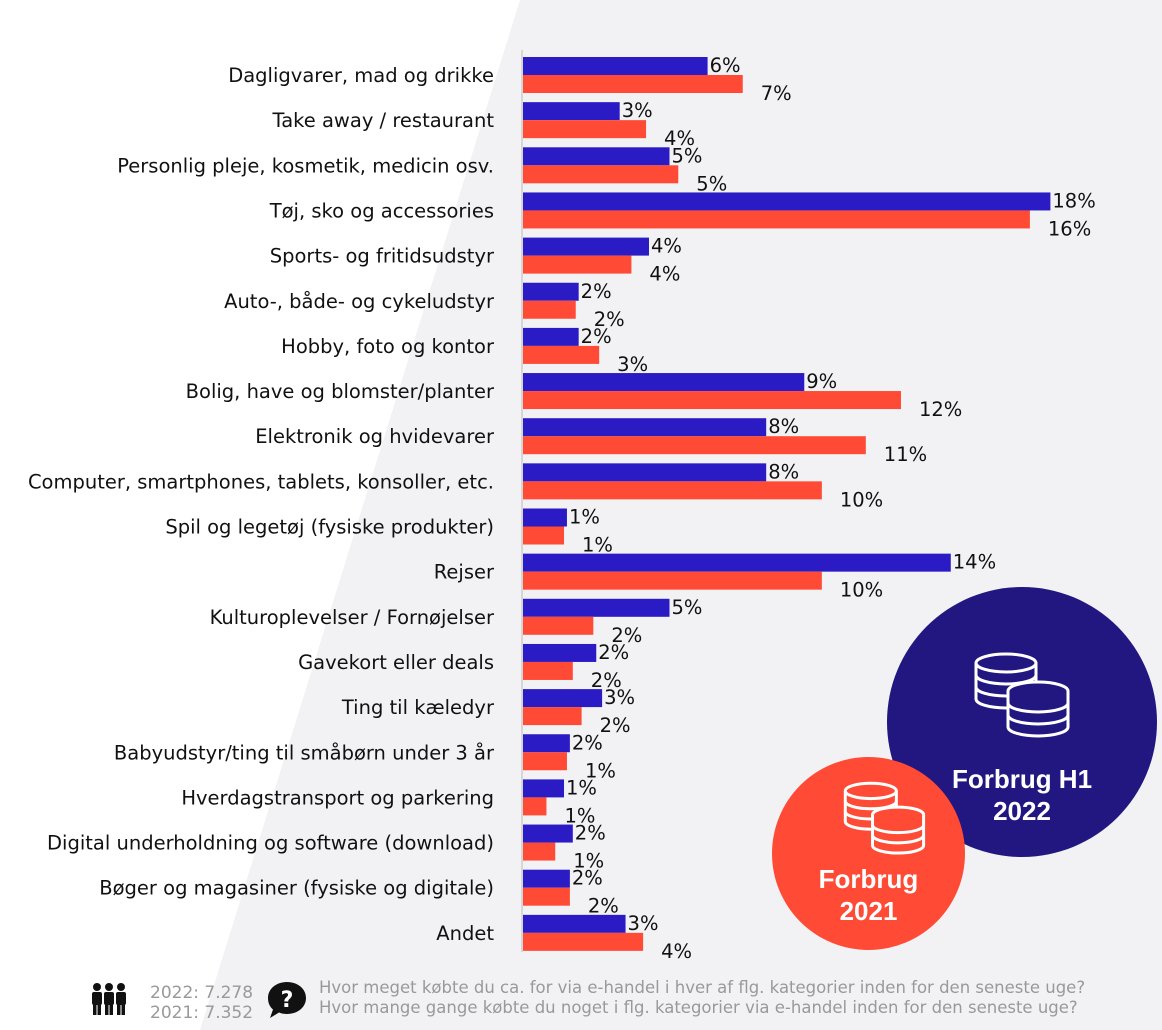  I want to click on category-label: Andet, so click(465, 933).